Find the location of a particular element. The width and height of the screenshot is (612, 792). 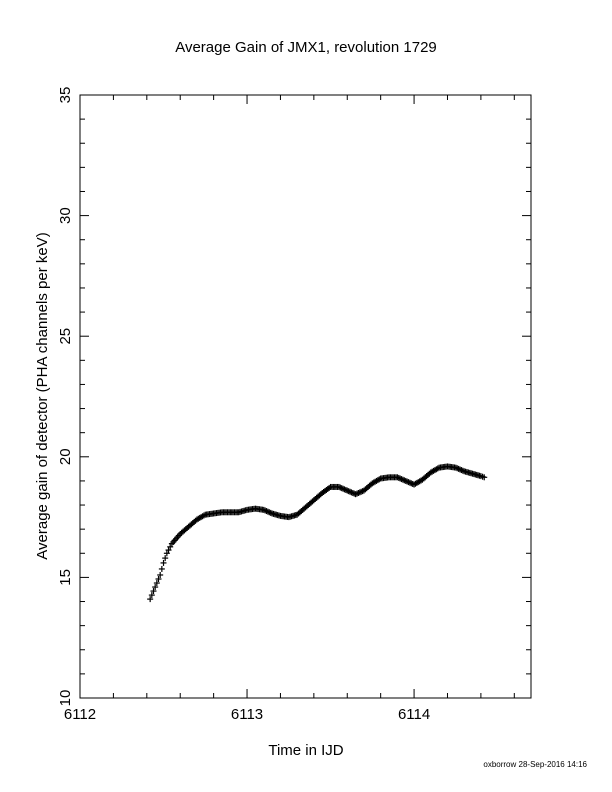

y-tick-label: 20 is located at coordinates (65, 456).